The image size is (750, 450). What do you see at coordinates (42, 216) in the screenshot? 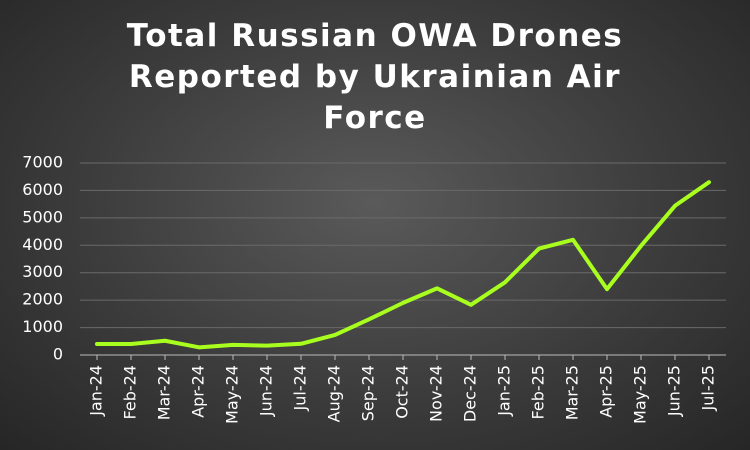
I see `y-tick-label: 5000` at bounding box center [42, 216].